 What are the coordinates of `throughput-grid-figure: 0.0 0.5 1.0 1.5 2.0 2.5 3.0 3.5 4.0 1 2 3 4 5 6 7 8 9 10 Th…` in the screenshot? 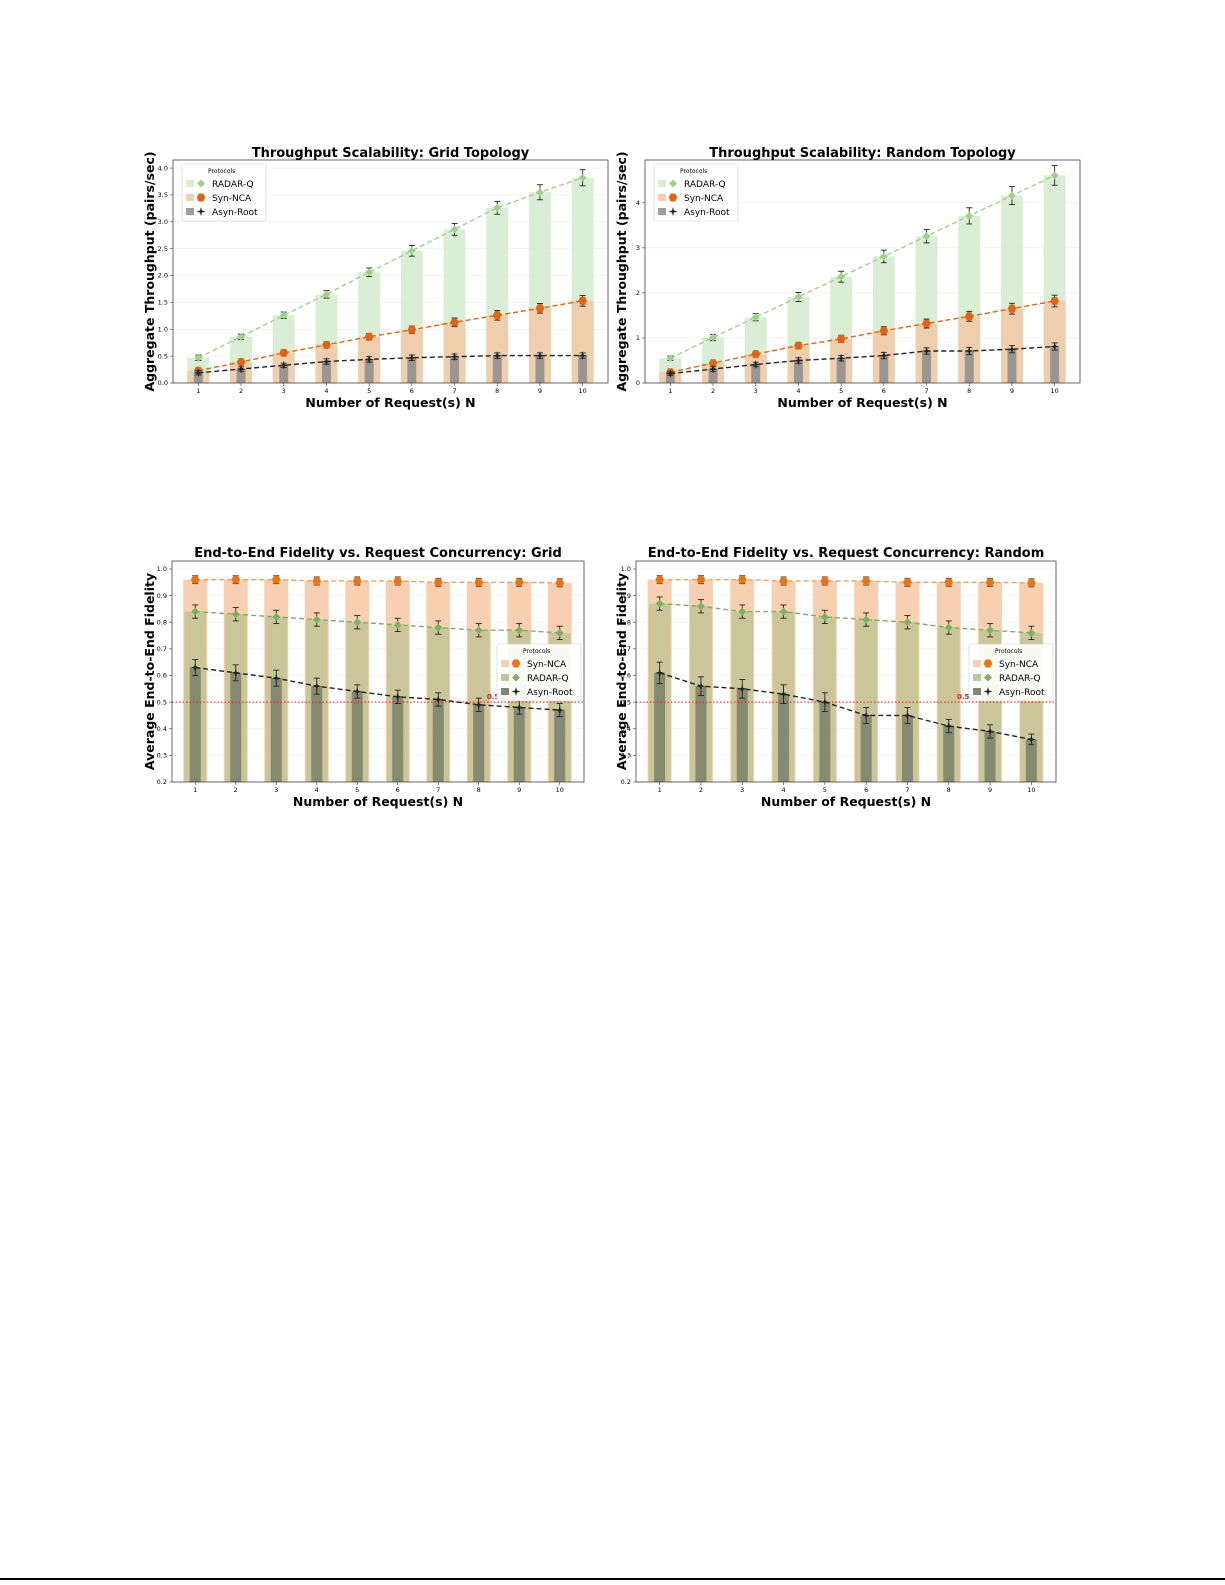 It's located at (375, 277).